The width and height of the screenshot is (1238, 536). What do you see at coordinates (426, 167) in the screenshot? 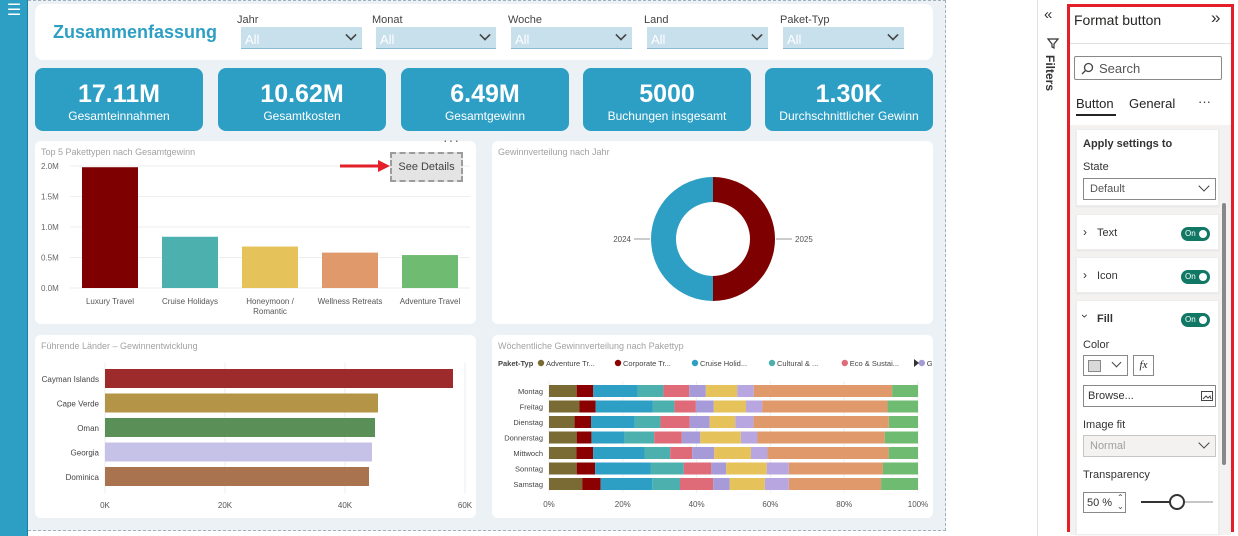
I see `see-details-button: See Details` at bounding box center [426, 167].